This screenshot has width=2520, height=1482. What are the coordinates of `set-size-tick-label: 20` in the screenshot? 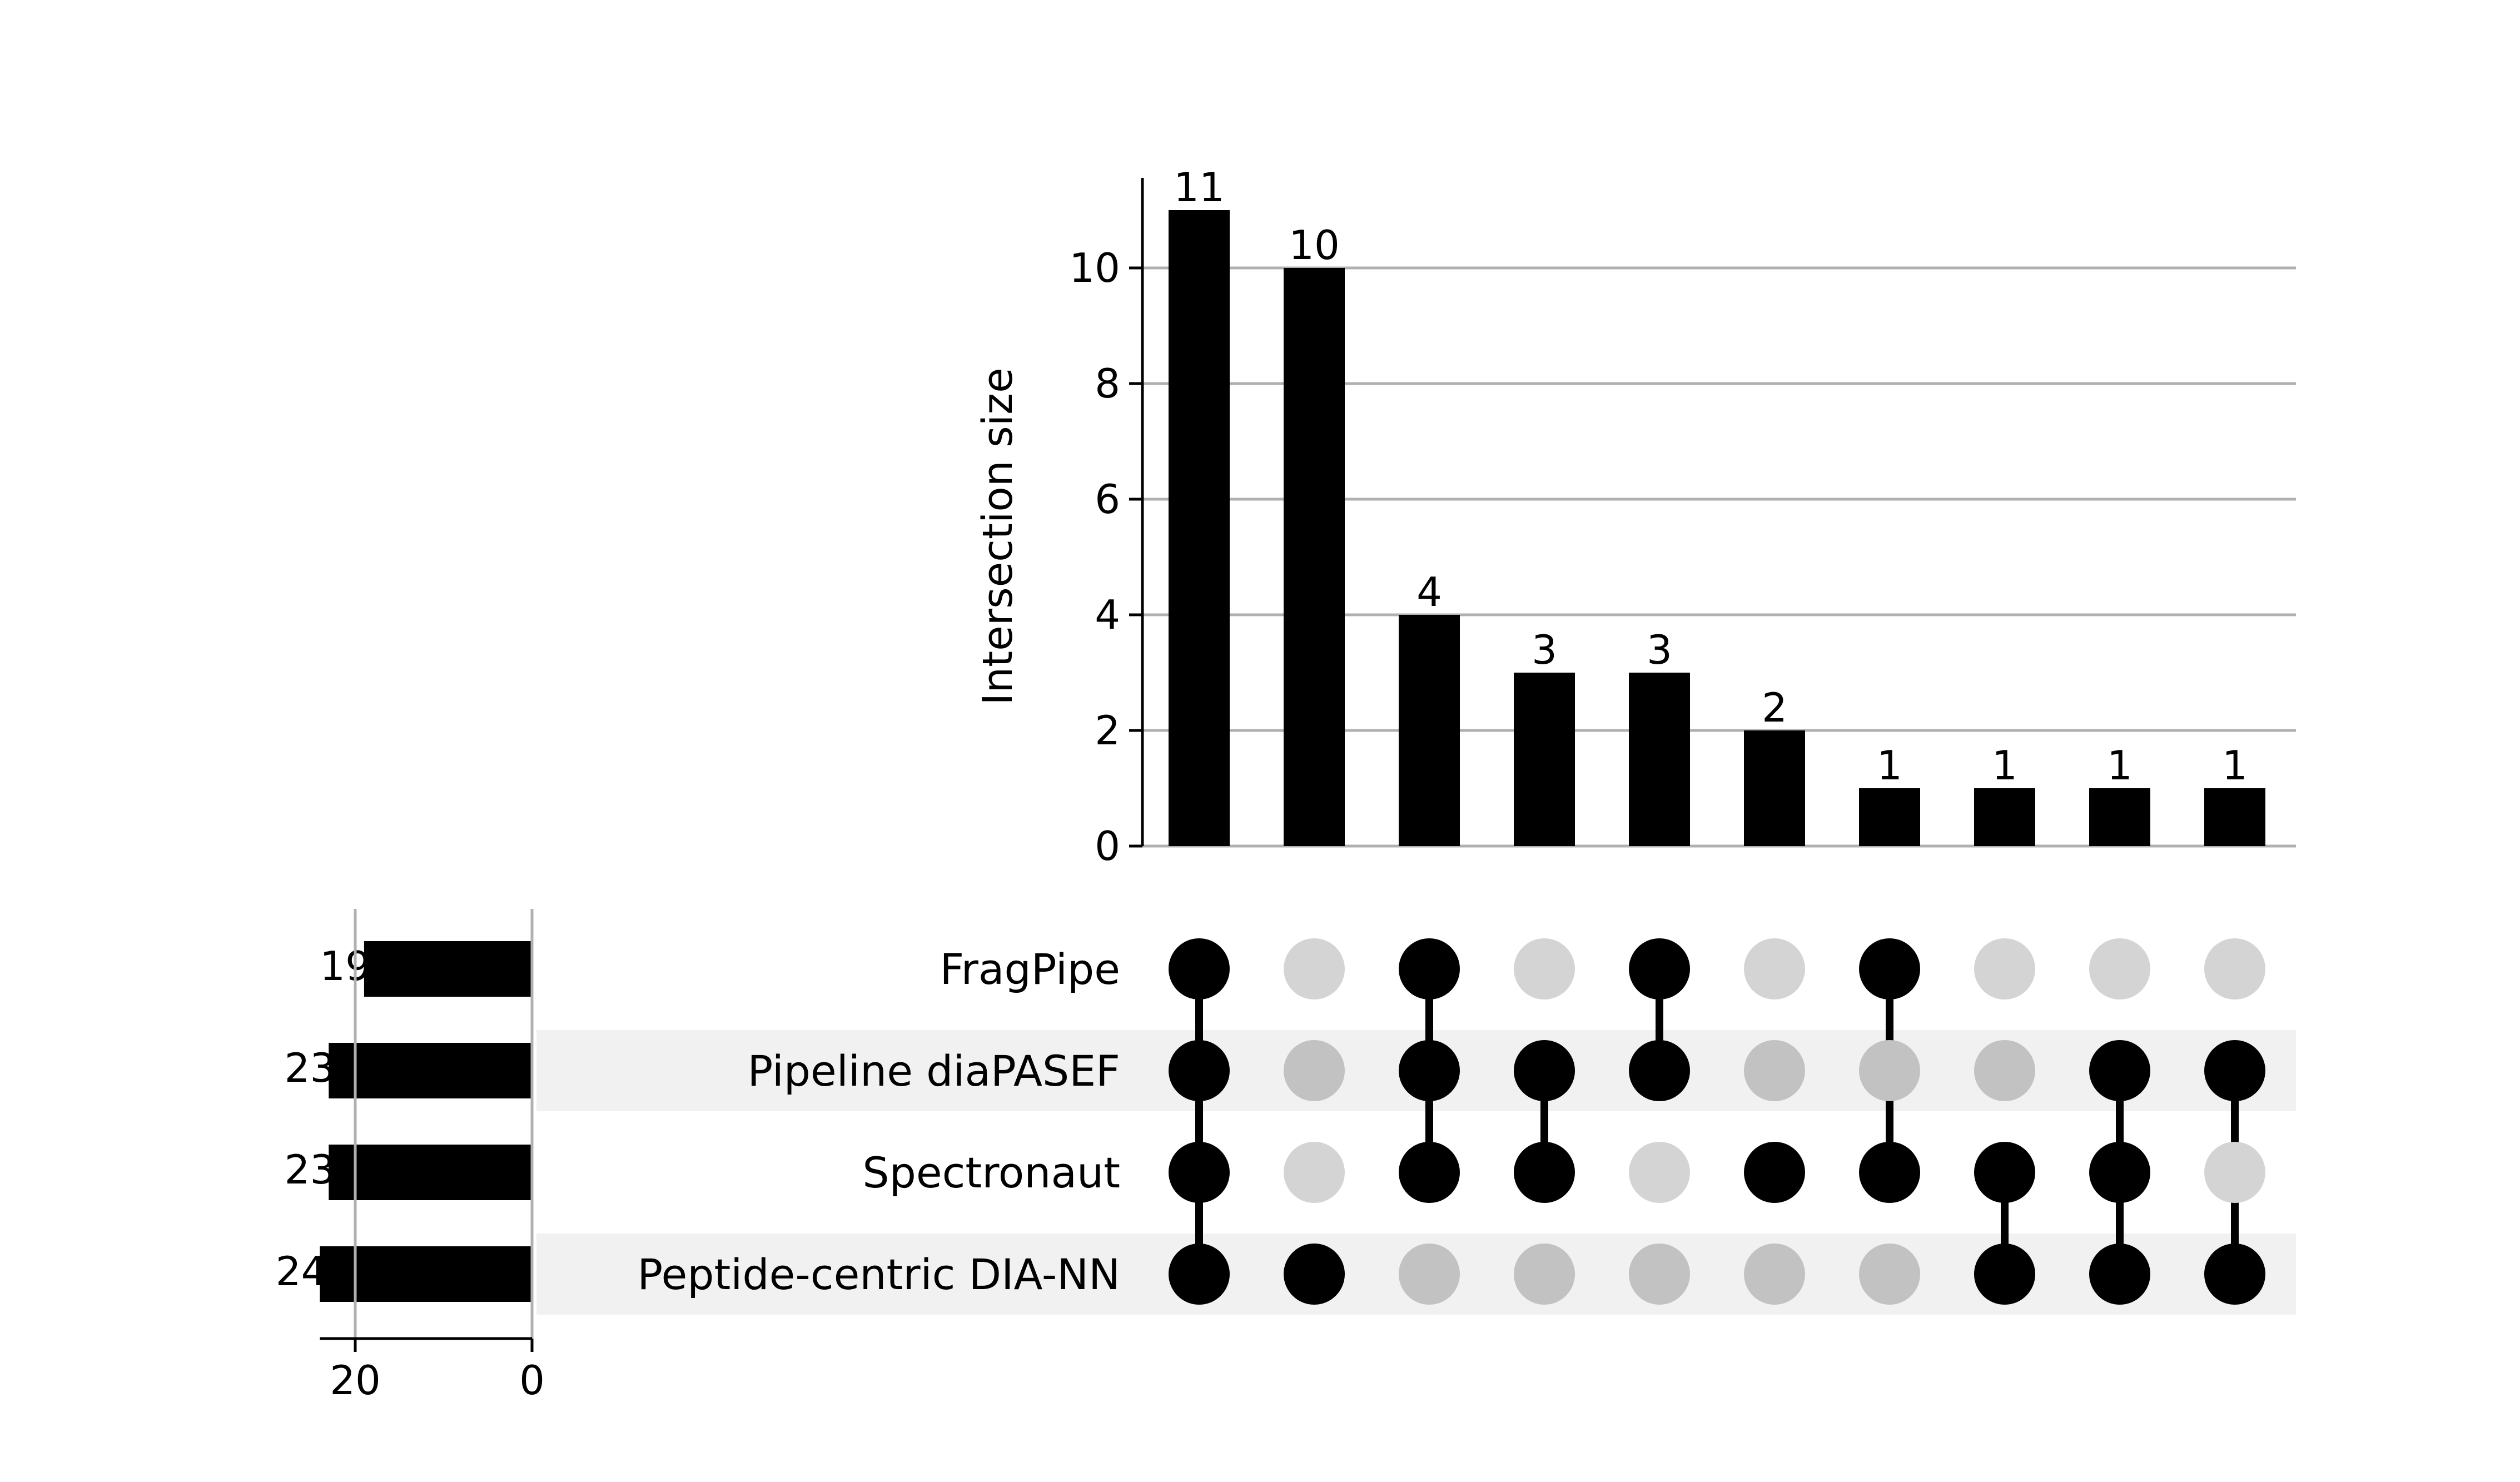 It's located at (355, 1380).